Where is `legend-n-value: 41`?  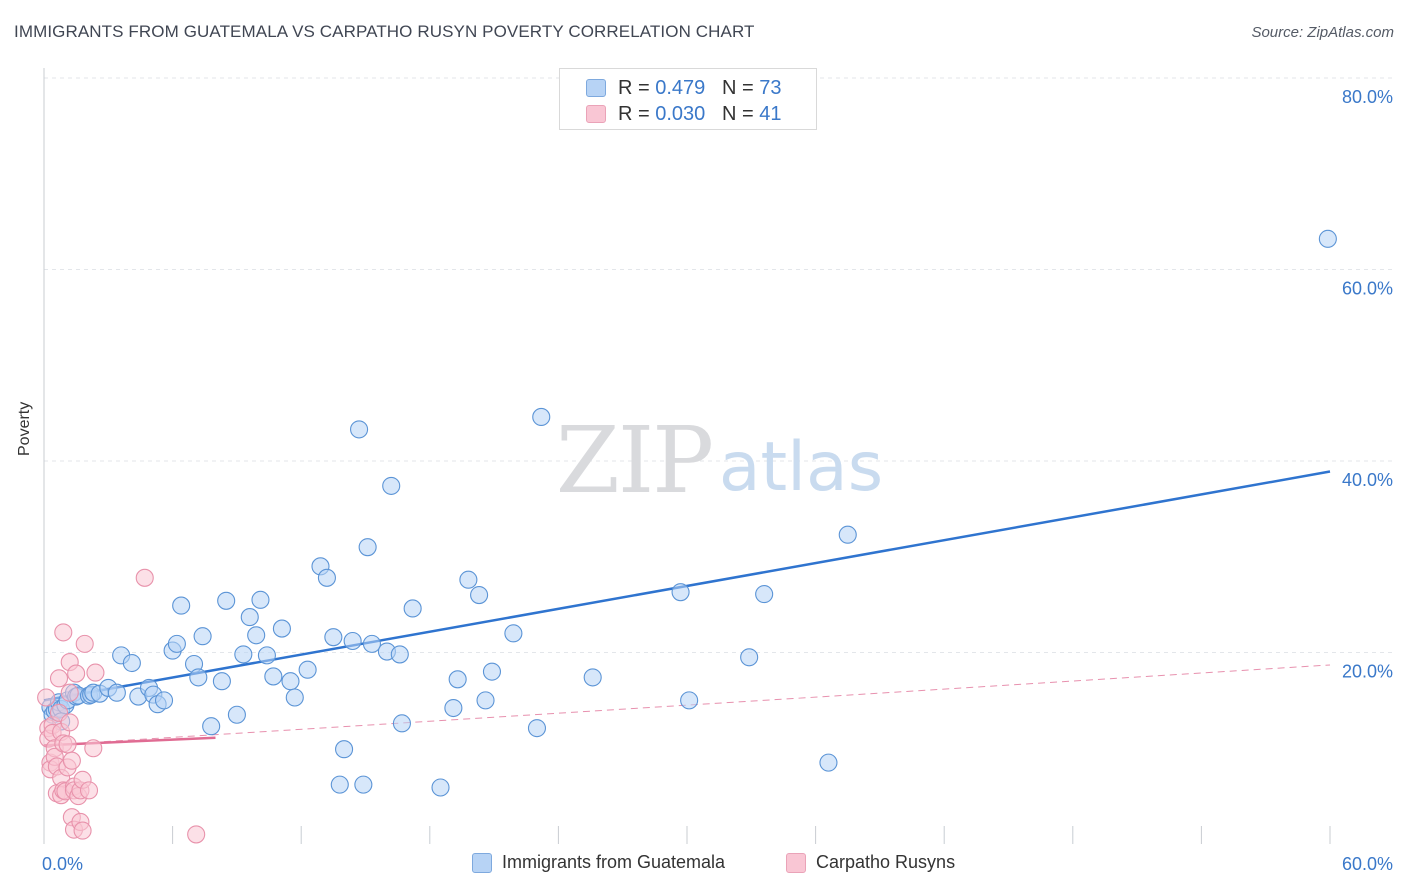 legend-n-value: 41 is located at coordinates (770, 114).